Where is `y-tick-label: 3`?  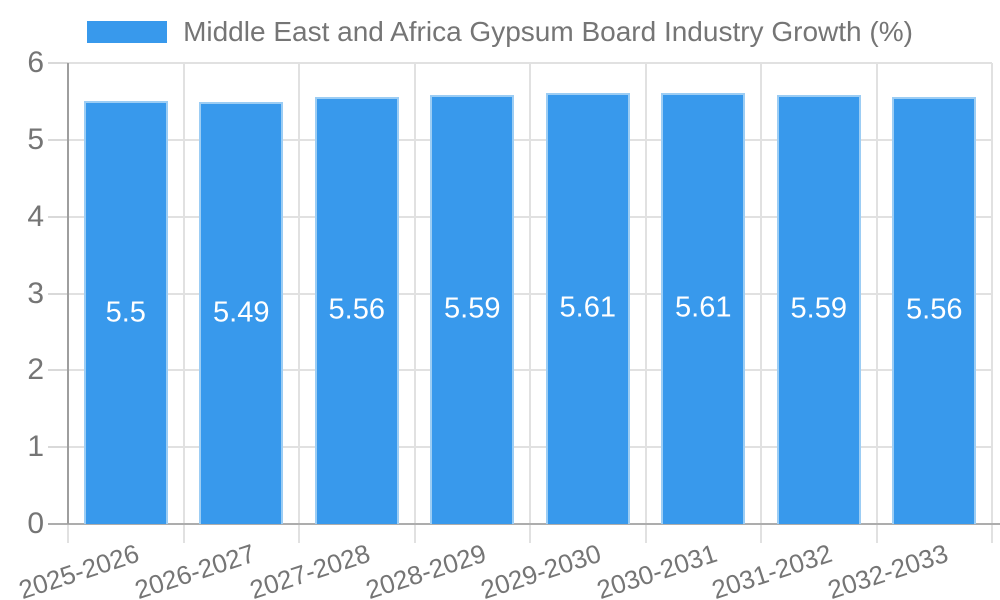
y-tick-label: 3 is located at coordinates (35, 293).